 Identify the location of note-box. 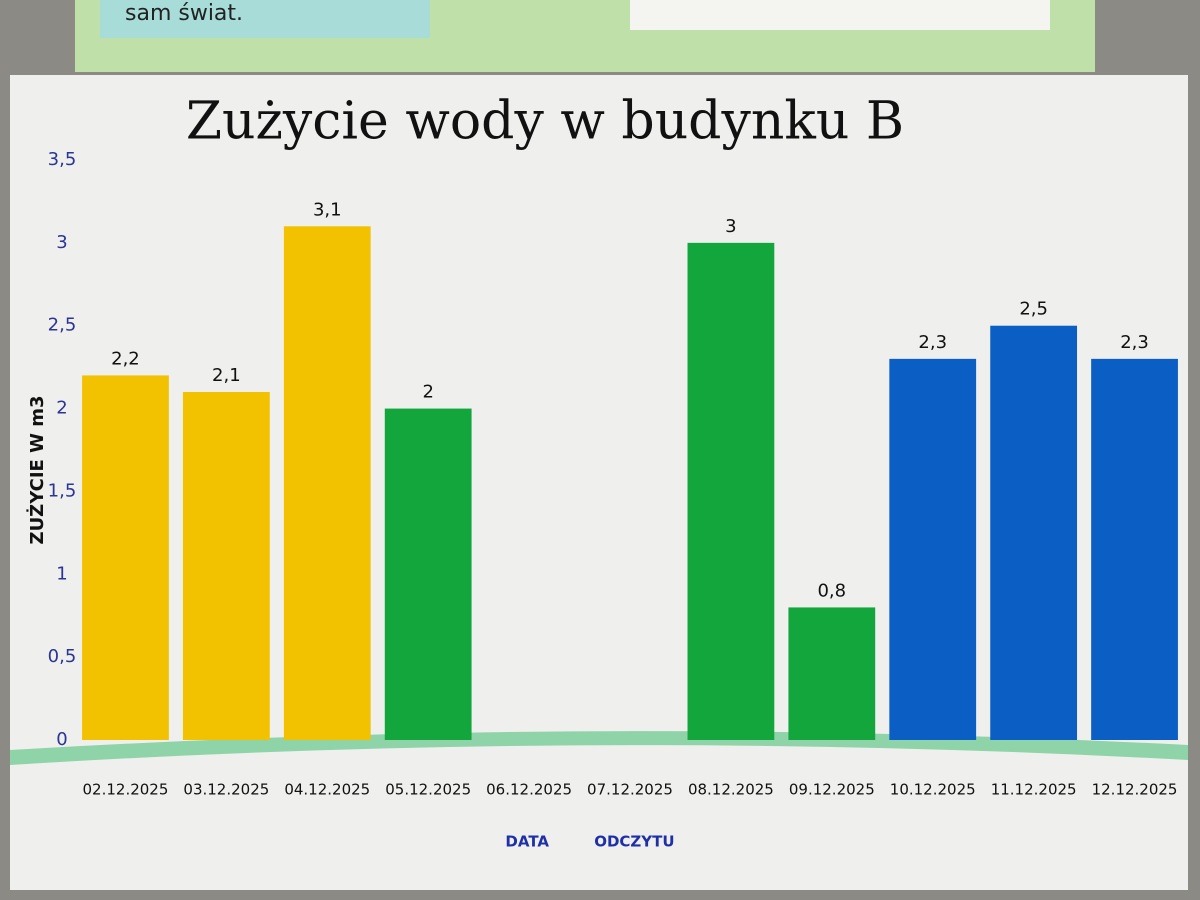
(265, 19).